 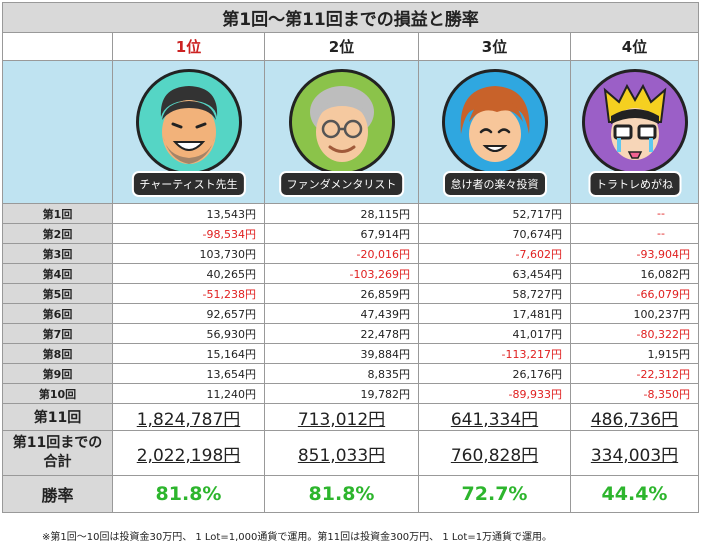 What do you see at coordinates (494, 122) in the screenshot?
I see `young-man-avatar-icon` at bounding box center [494, 122].